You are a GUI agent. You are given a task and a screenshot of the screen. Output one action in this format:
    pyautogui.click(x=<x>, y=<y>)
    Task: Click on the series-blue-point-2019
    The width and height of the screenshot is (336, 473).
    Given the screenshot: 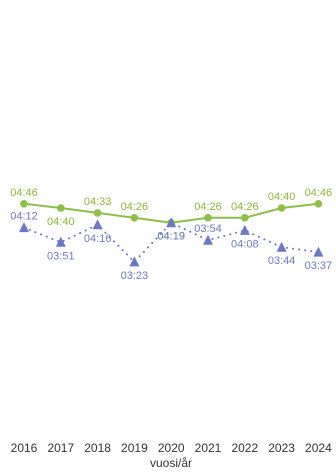 What is the action you would take?
    pyautogui.click(x=134, y=261)
    